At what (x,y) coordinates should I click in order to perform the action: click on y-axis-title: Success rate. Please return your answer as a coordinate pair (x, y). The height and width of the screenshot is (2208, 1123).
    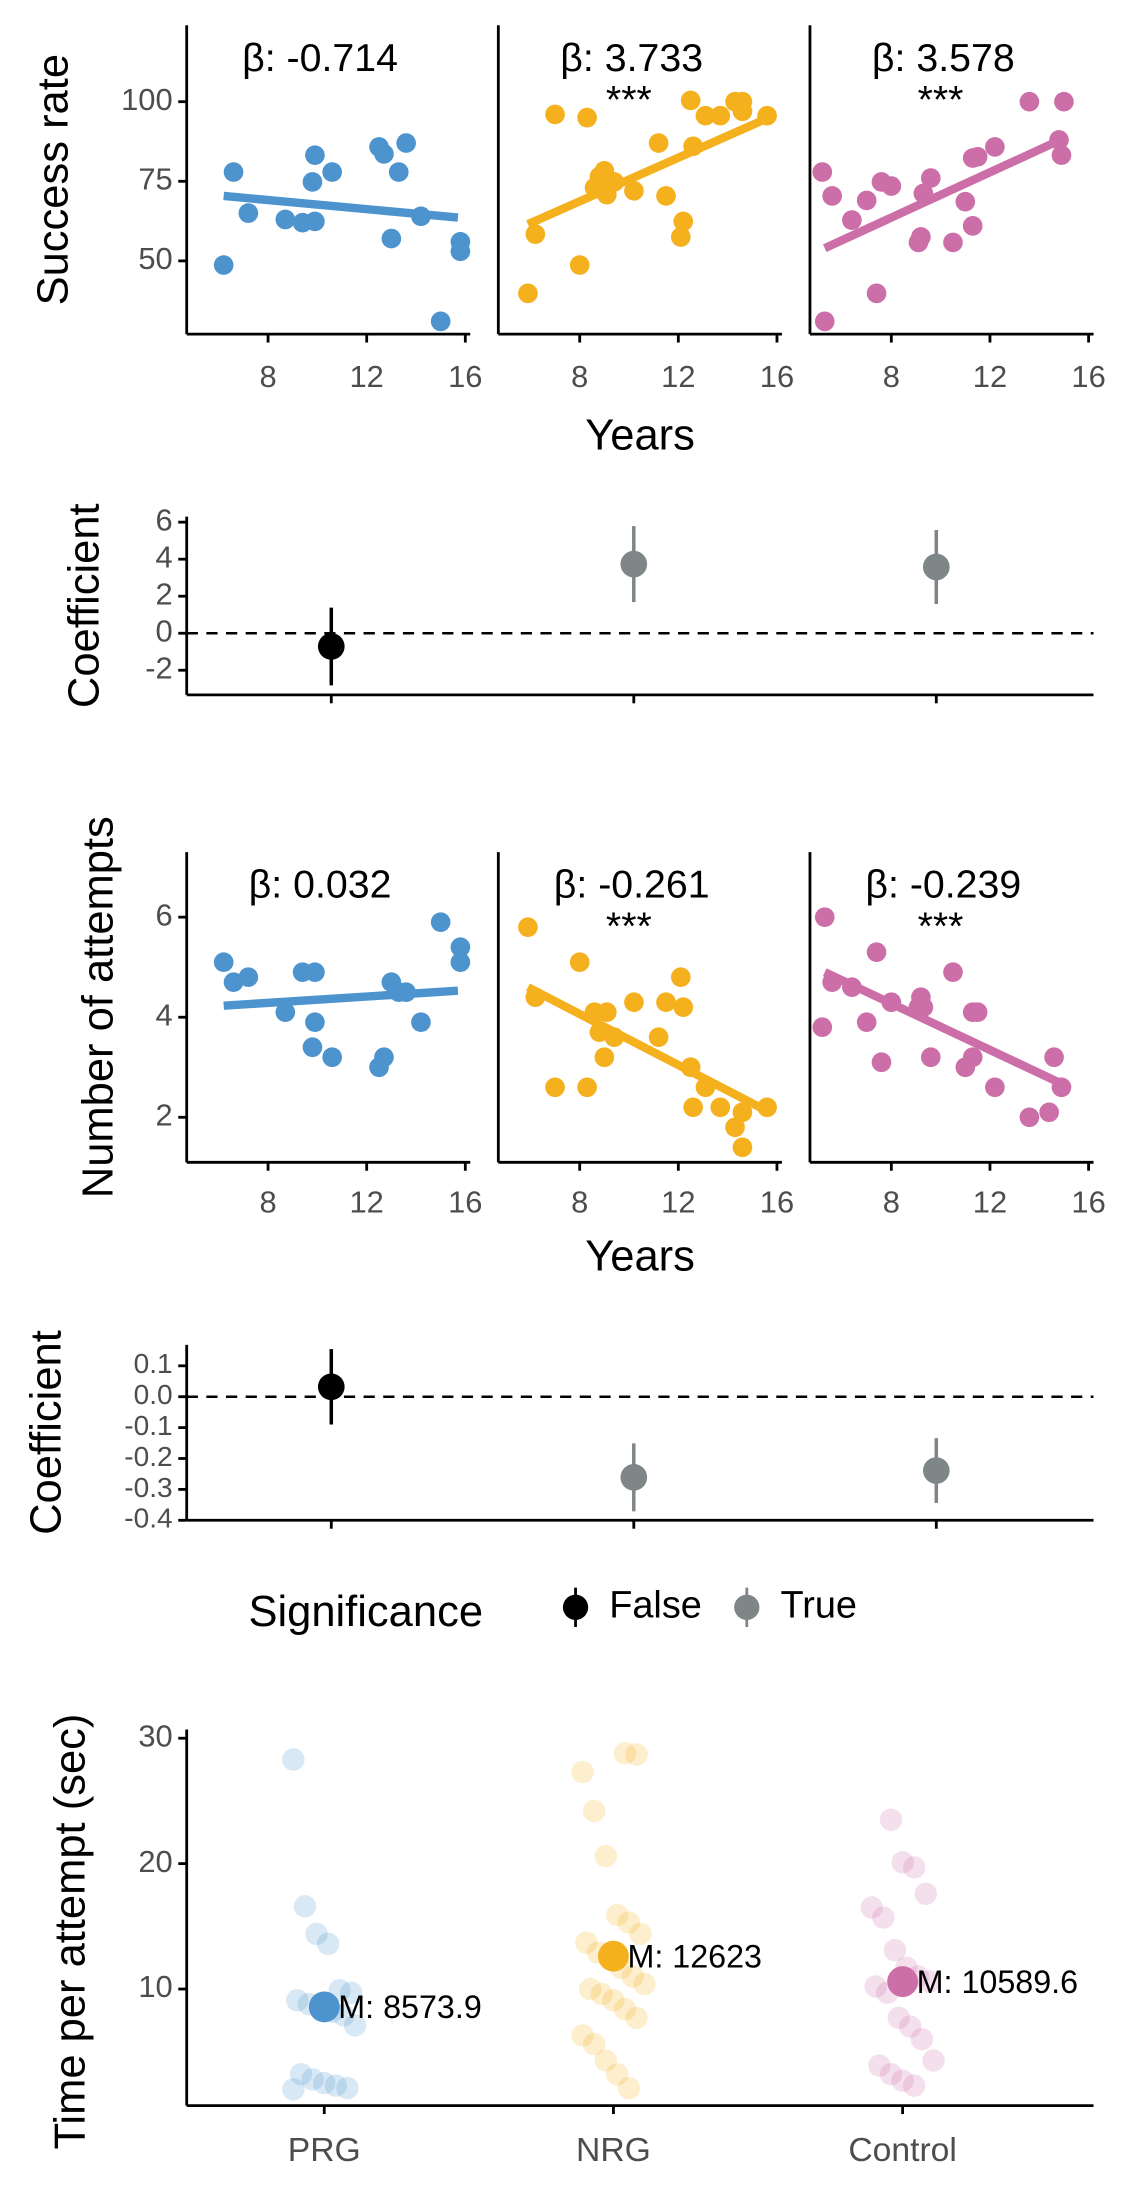
    Looking at the image, I should click on (54, 179).